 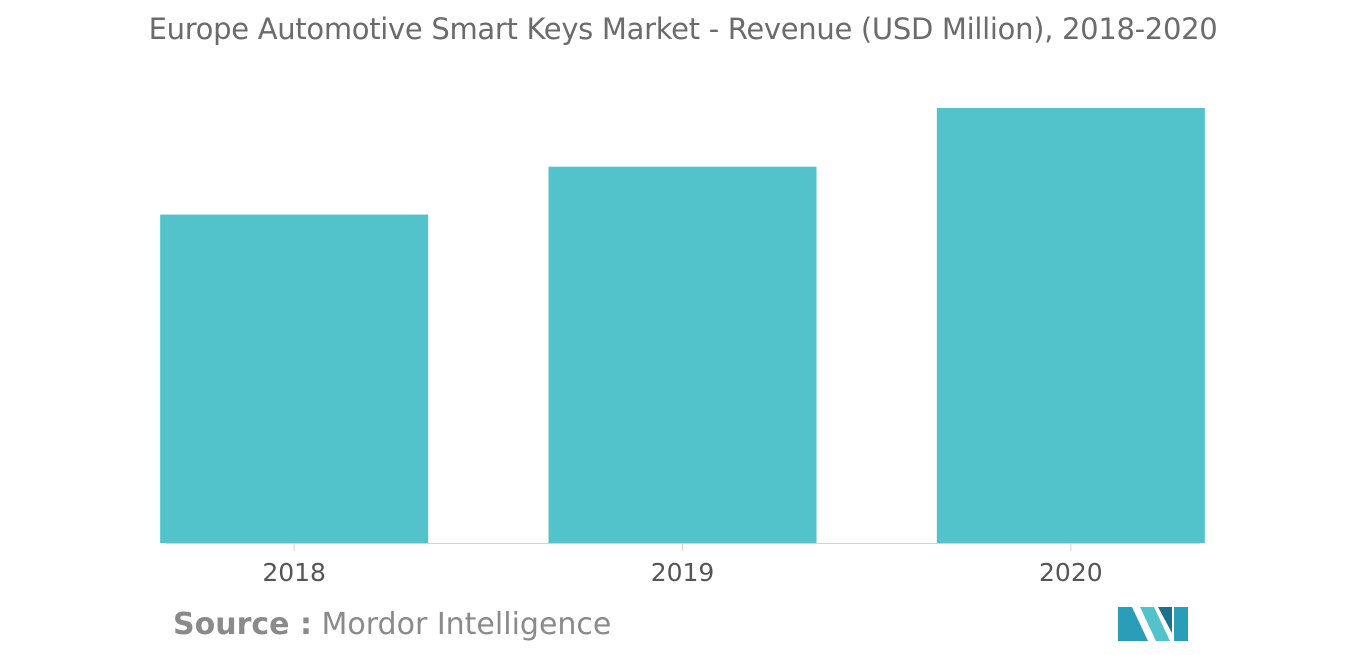 What do you see at coordinates (682, 547) in the screenshot?
I see `x-ticks-group` at bounding box center [682, 547].